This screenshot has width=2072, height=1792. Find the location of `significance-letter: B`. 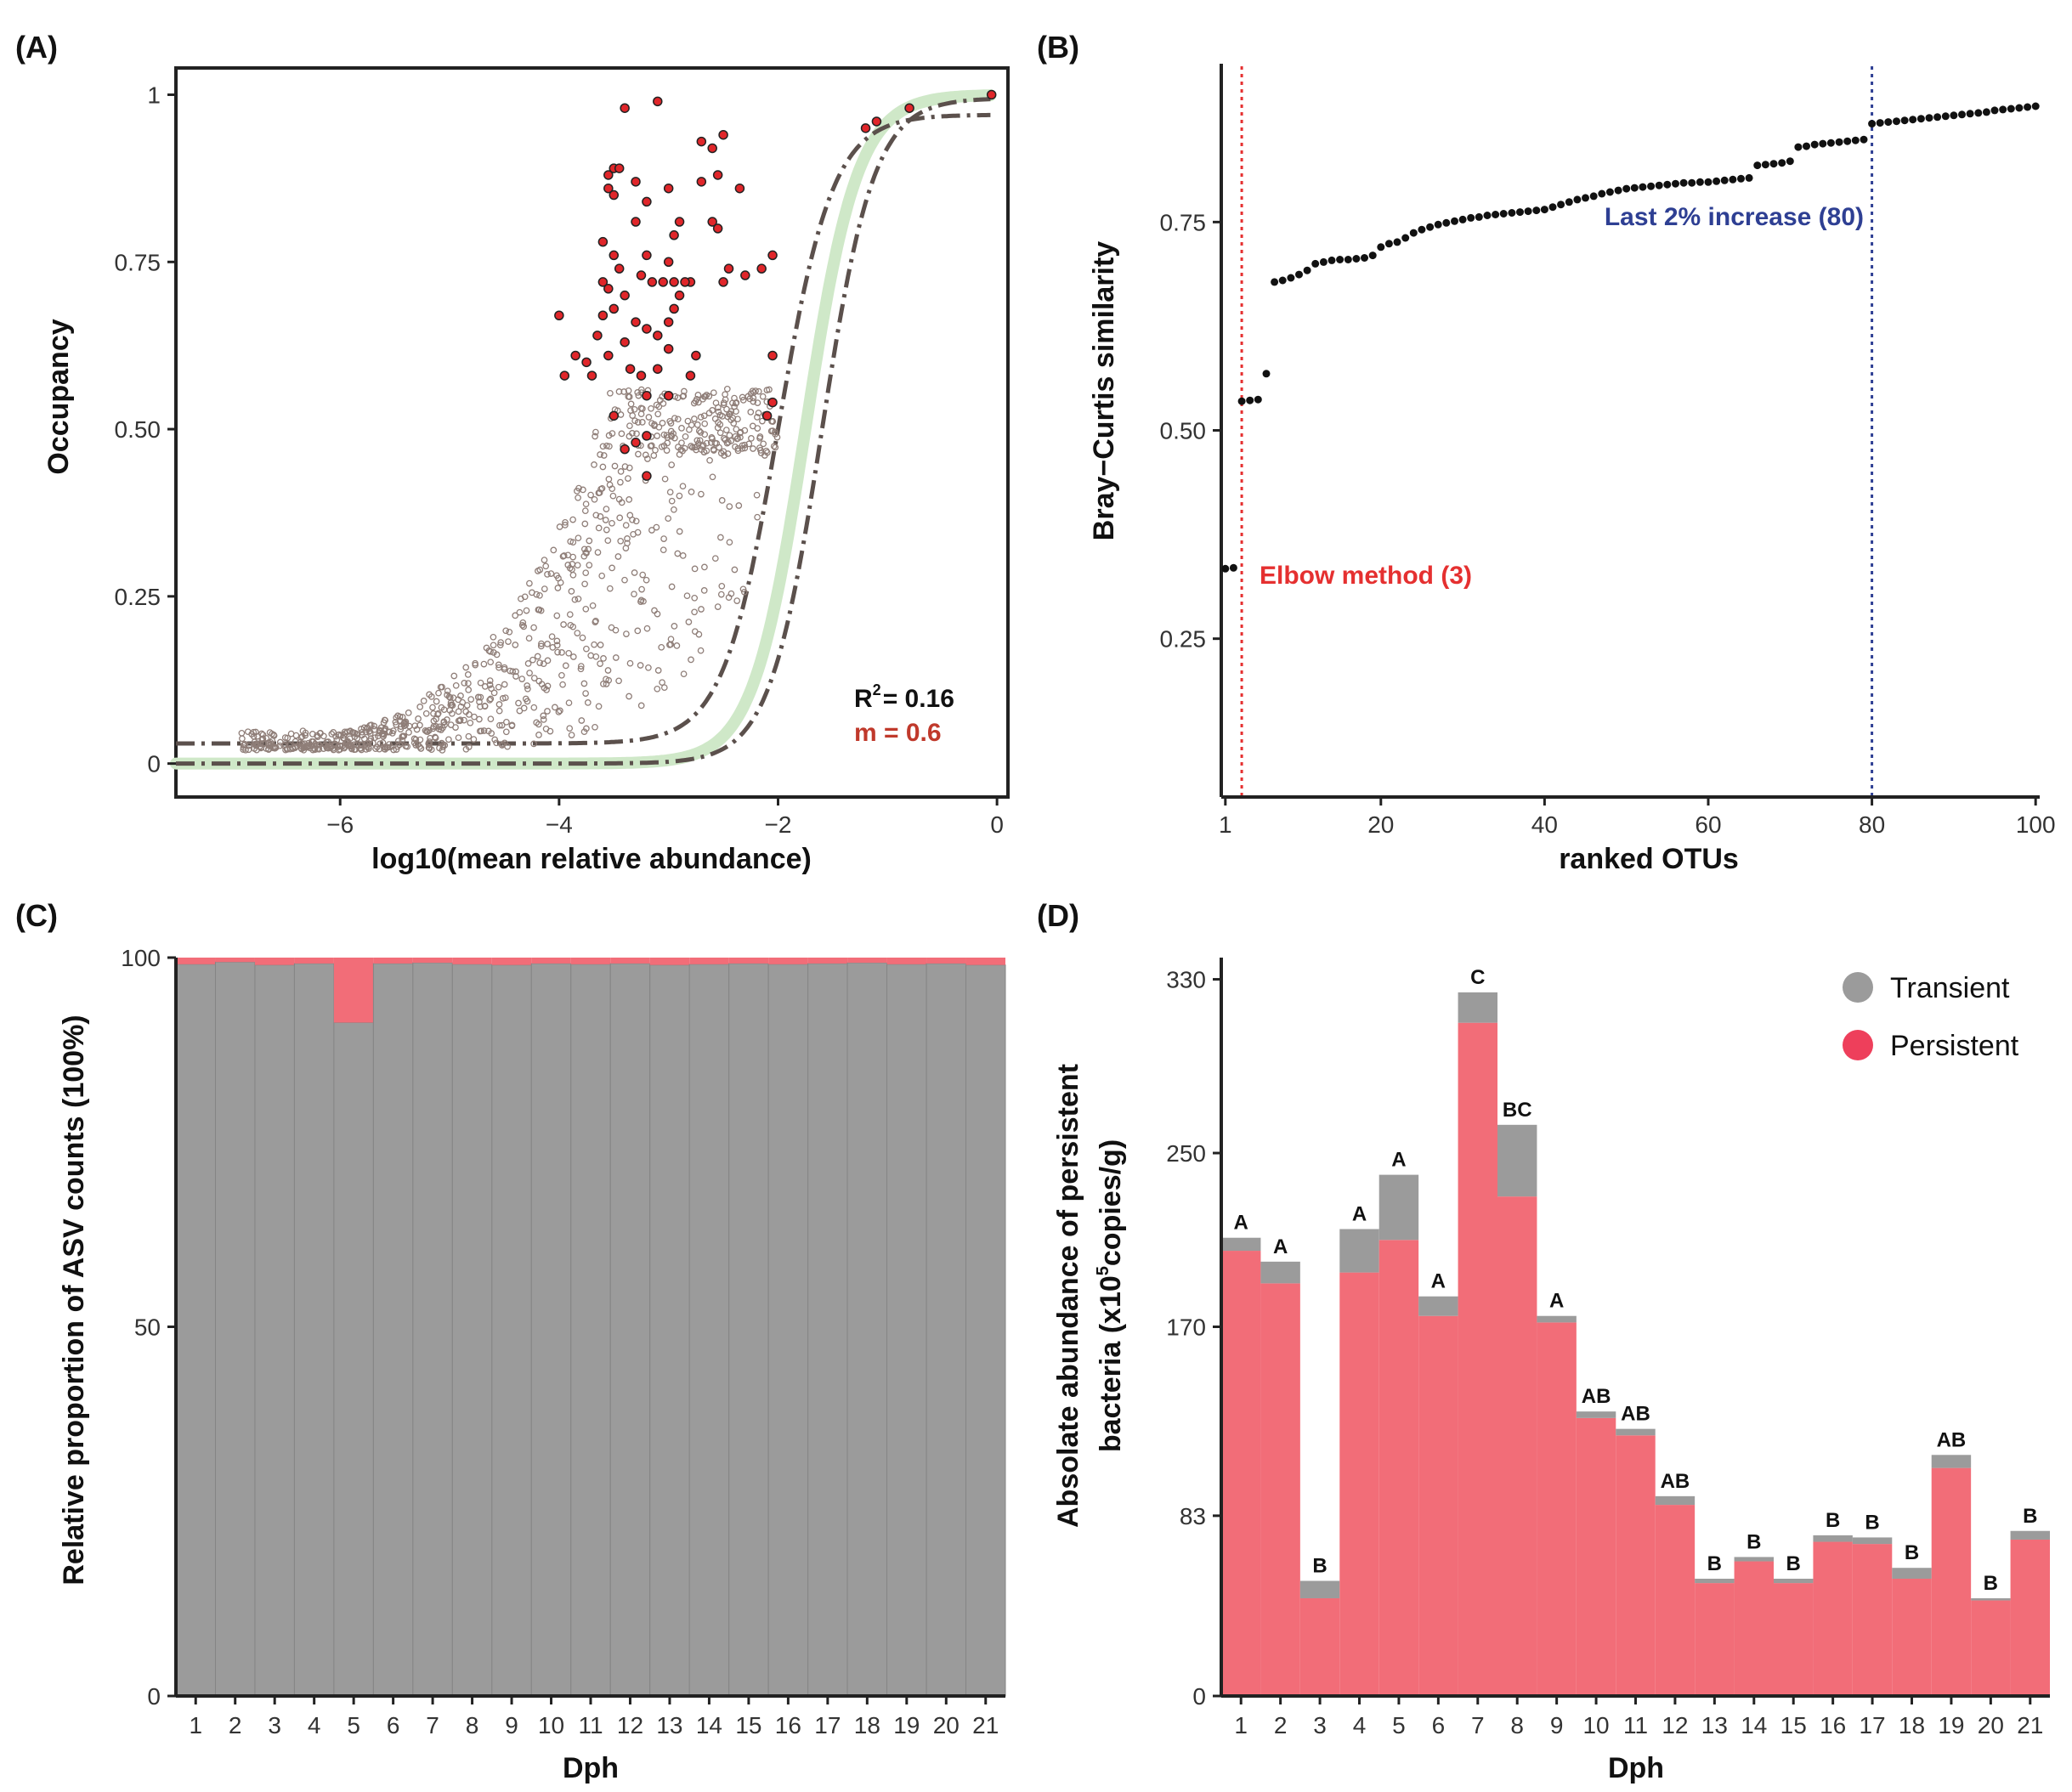

significance-letter: B is located at coordinates (1872, 1522).